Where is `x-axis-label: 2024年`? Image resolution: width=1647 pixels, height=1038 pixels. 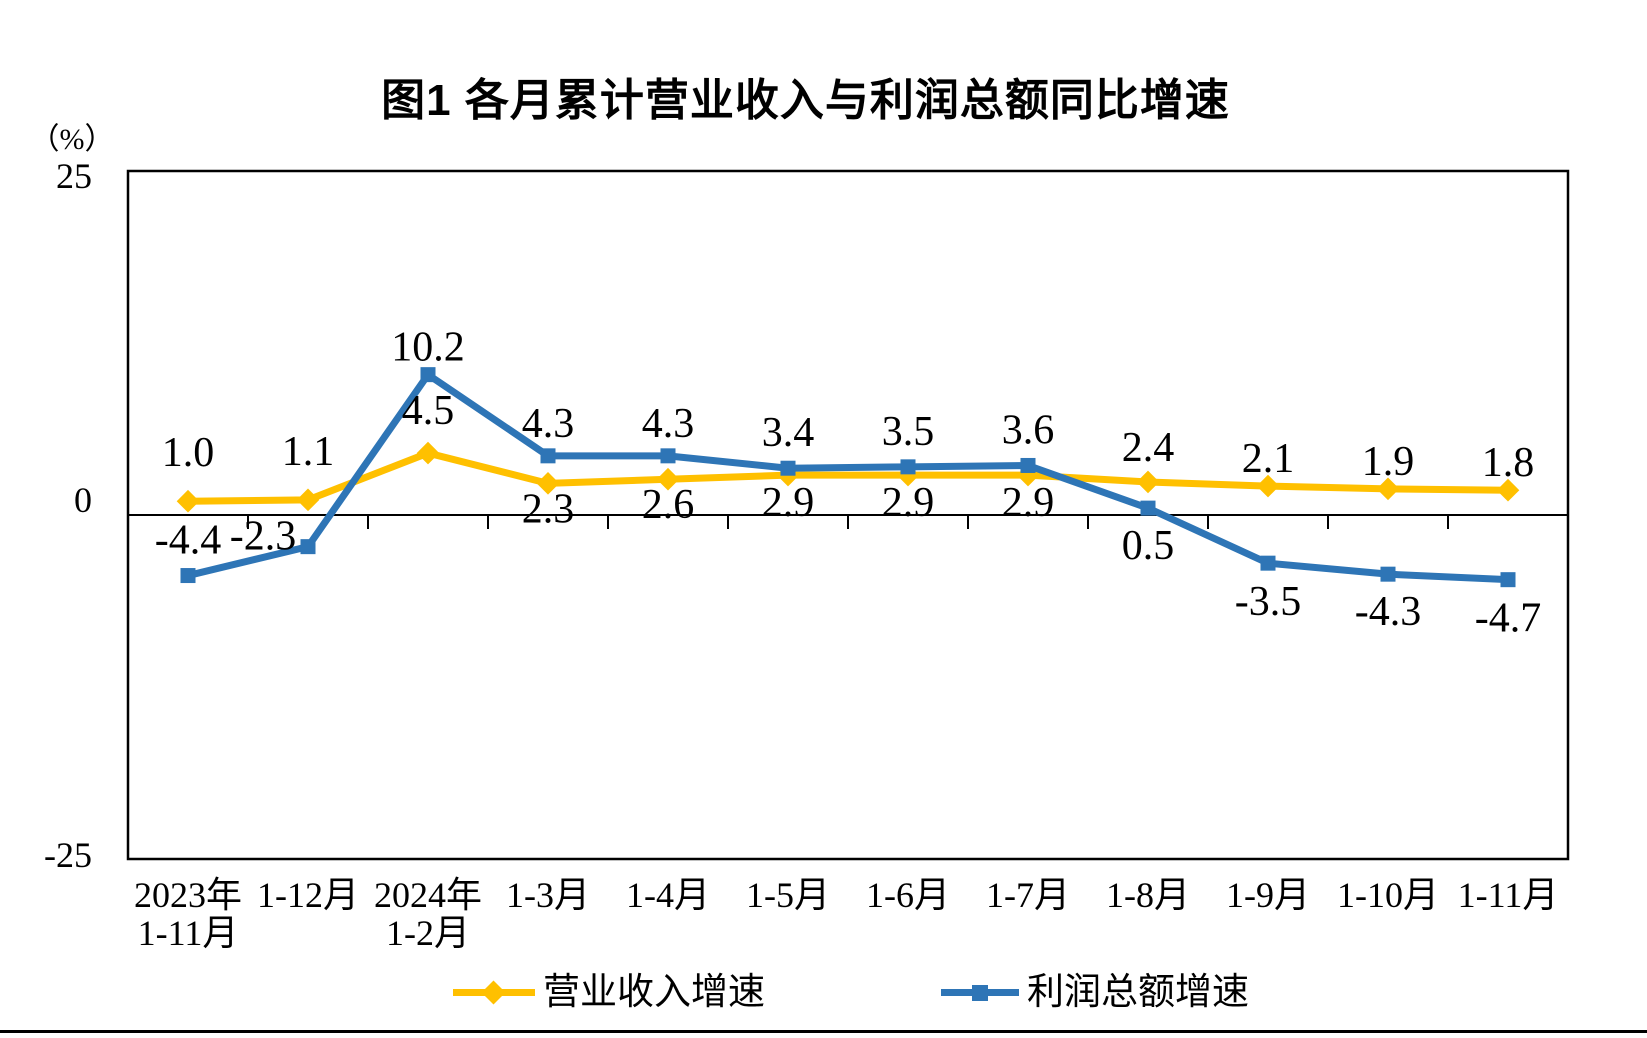 x-axis-label: 2024年 is located at coordinates (428, 895).